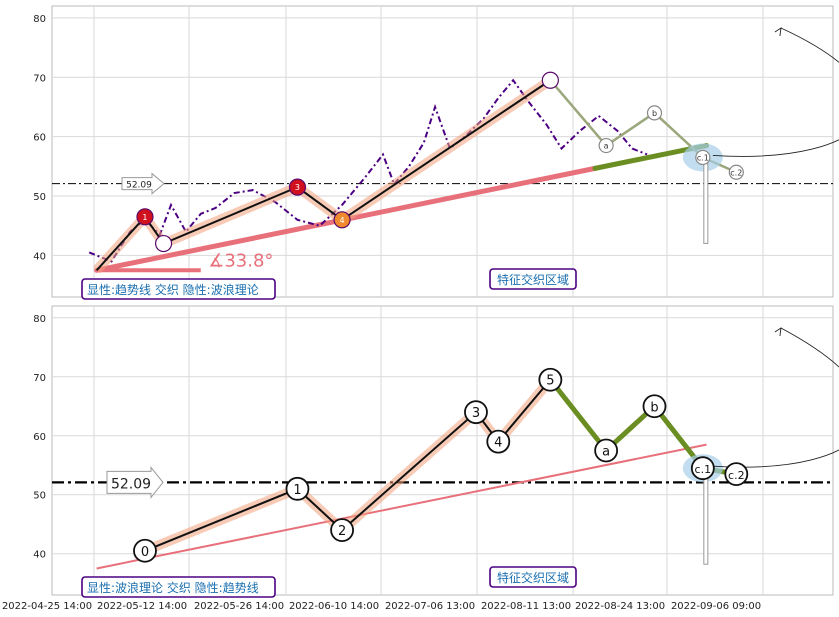  Describe the element at coordinates (173, 289) in the screenshot. I see `corner-label: 显性:趋势线 交织 隐性:波浪理论` at that location.